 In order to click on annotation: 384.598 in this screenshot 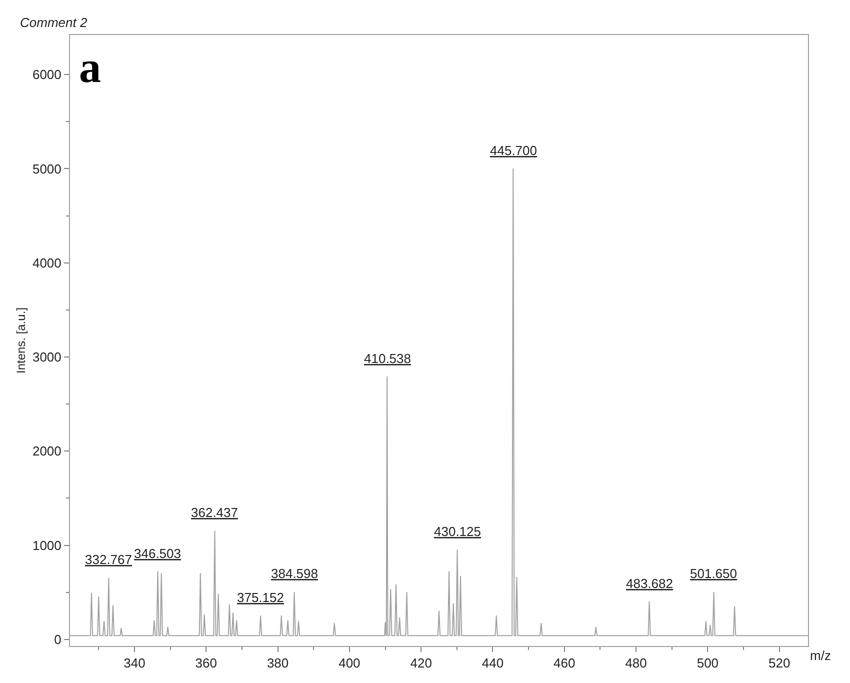, I will do `click(294, 573)`.